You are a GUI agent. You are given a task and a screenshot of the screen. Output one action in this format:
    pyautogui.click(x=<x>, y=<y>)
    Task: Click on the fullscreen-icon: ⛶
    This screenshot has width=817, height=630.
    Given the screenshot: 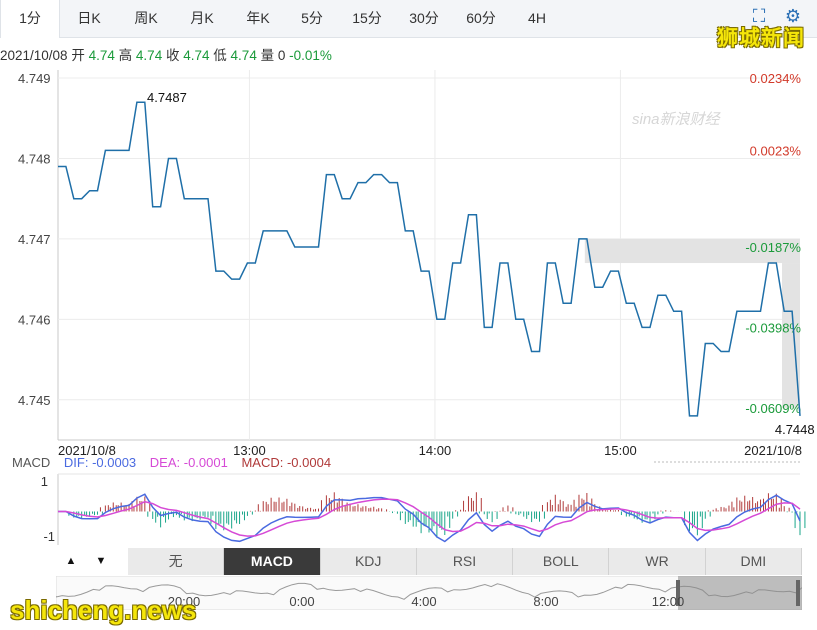 What is the action you would take?
    pyautogui.click(x=759, y=16)
    